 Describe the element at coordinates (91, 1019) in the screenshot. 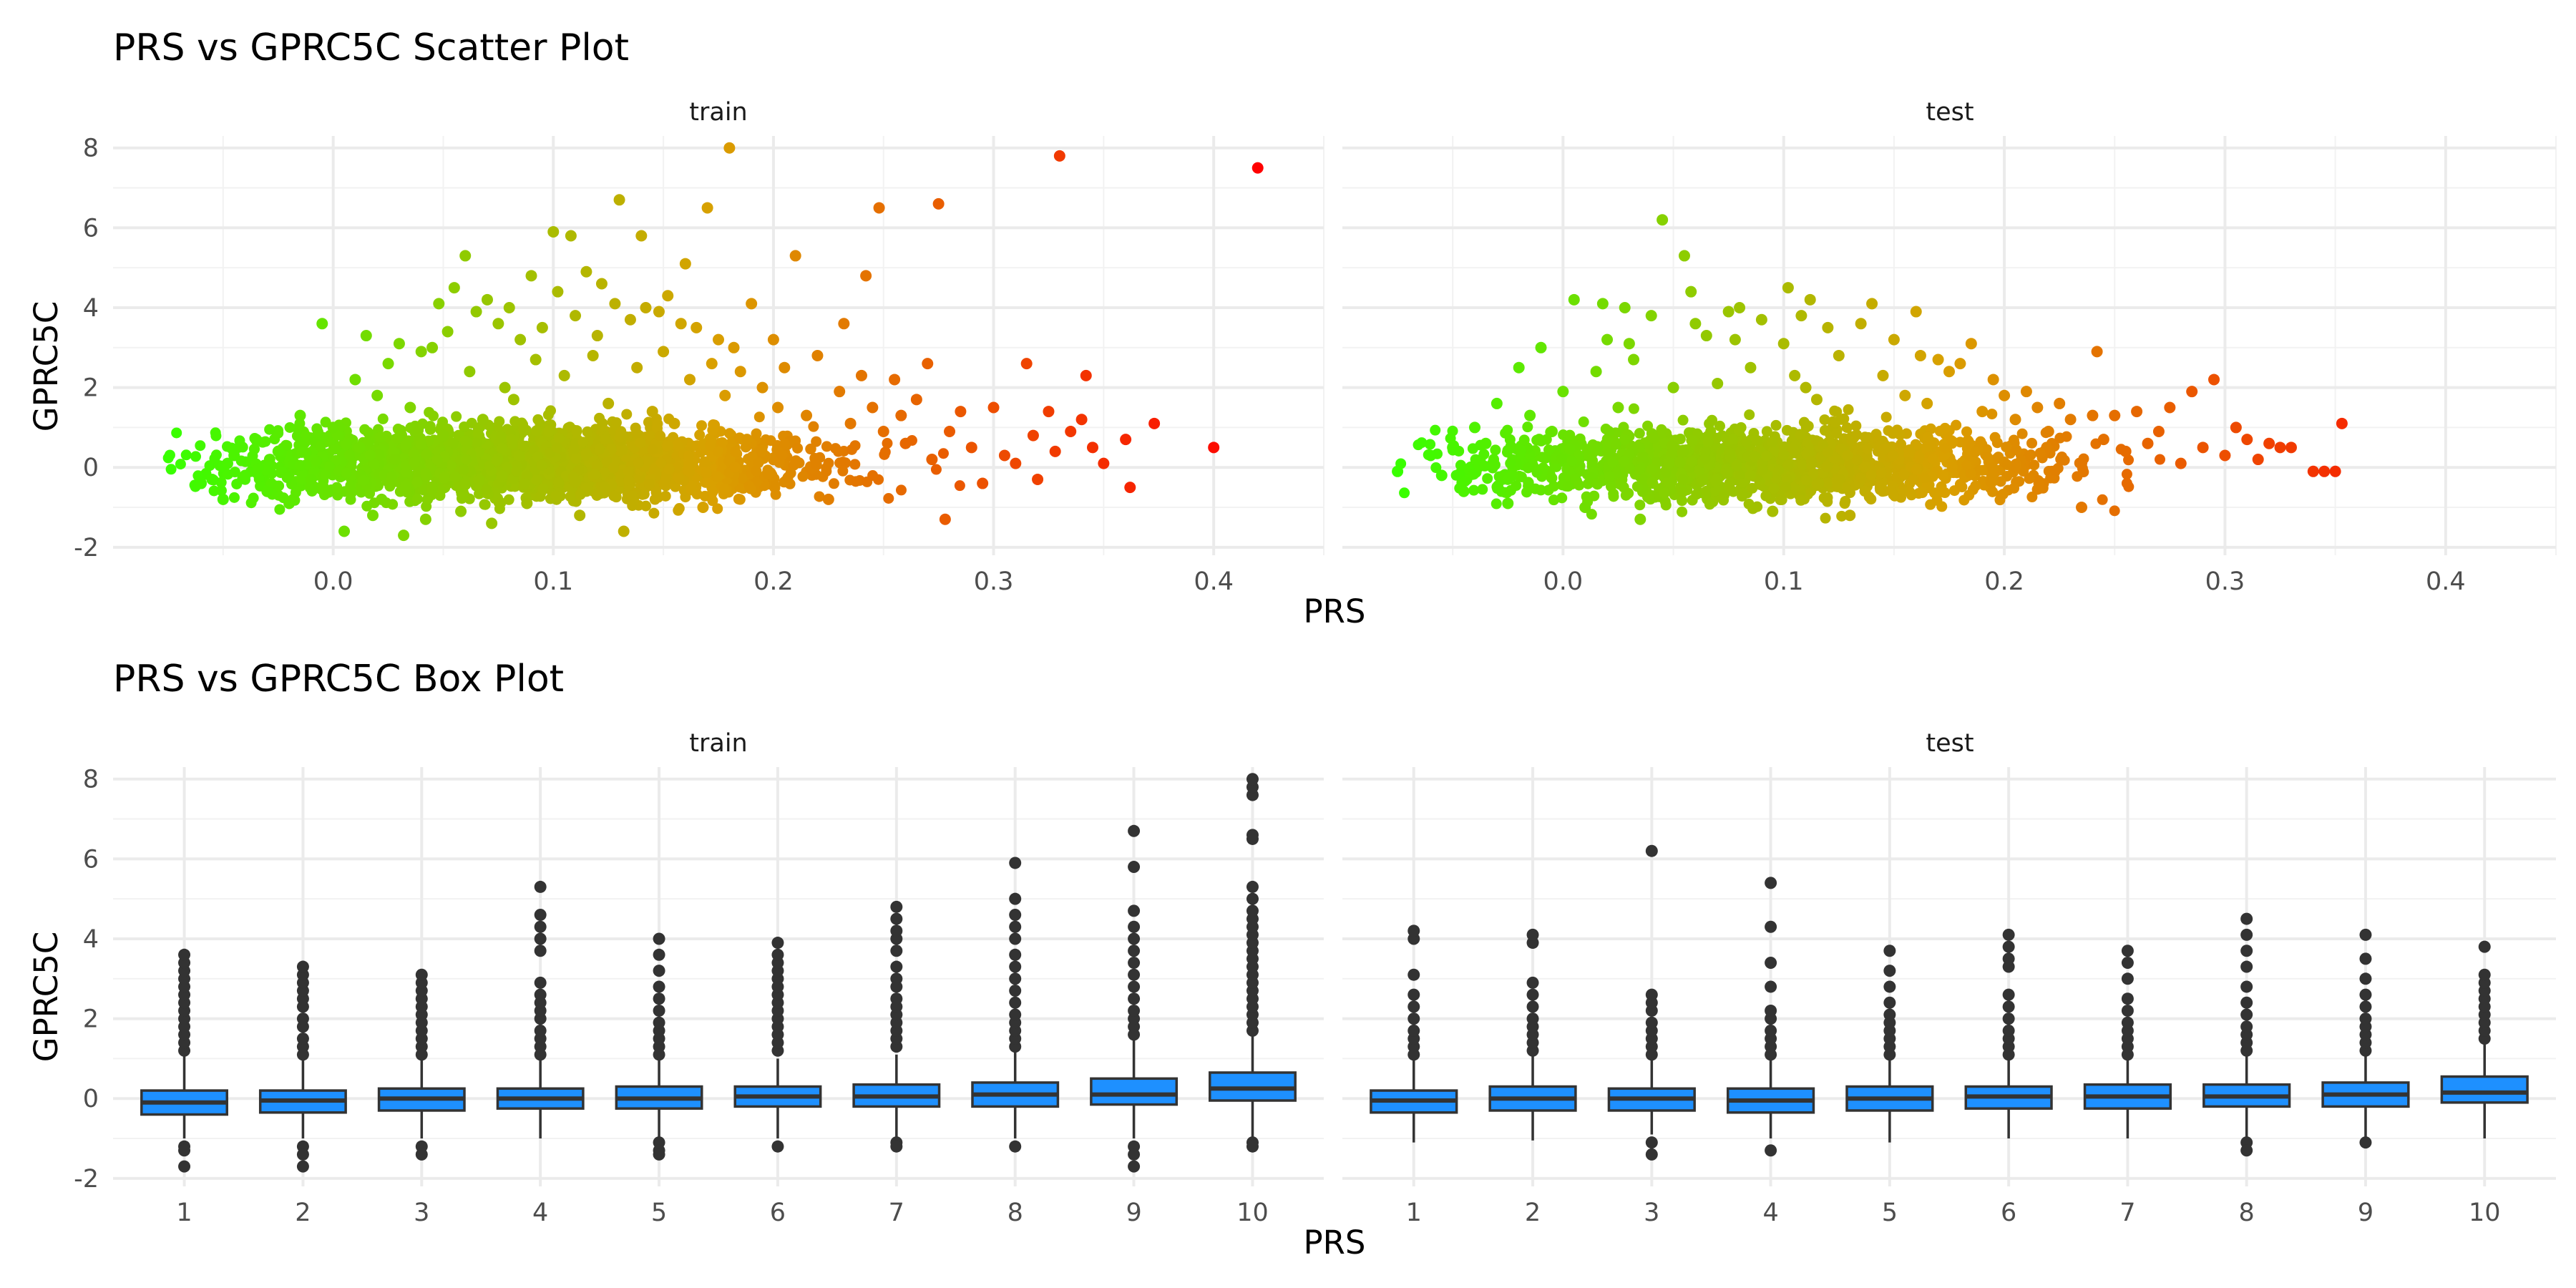

I see `y-tick-label: 2` at that location.